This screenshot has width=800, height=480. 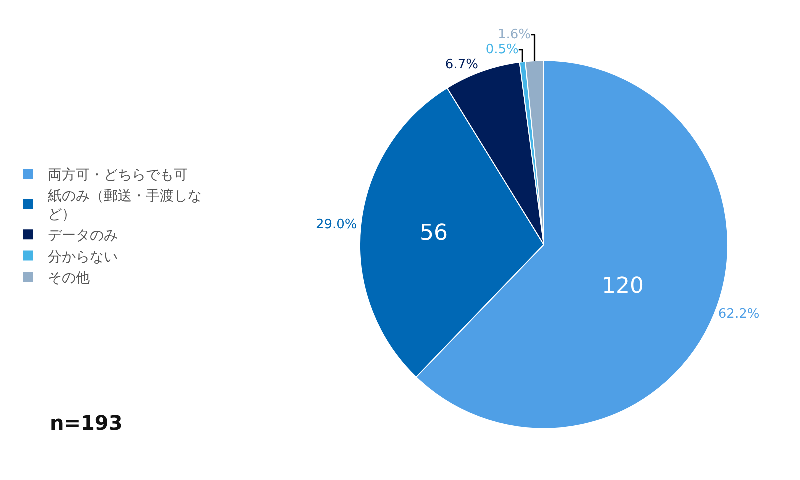 What do you see at coordinates (83, 257) in the screenshot?
I see `legend-label: 分からない` at bounding box center [83, 257].